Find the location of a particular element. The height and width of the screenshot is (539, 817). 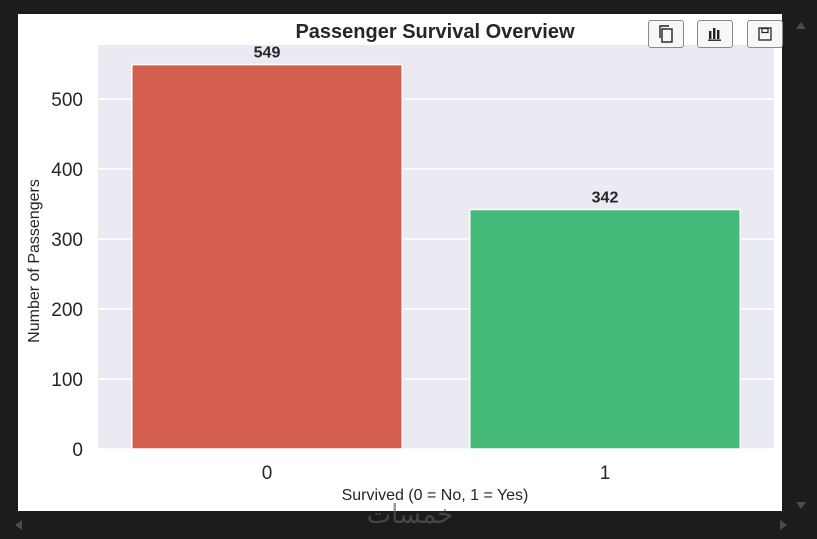

bar-chart-icon is located at coordinates (714, 34).